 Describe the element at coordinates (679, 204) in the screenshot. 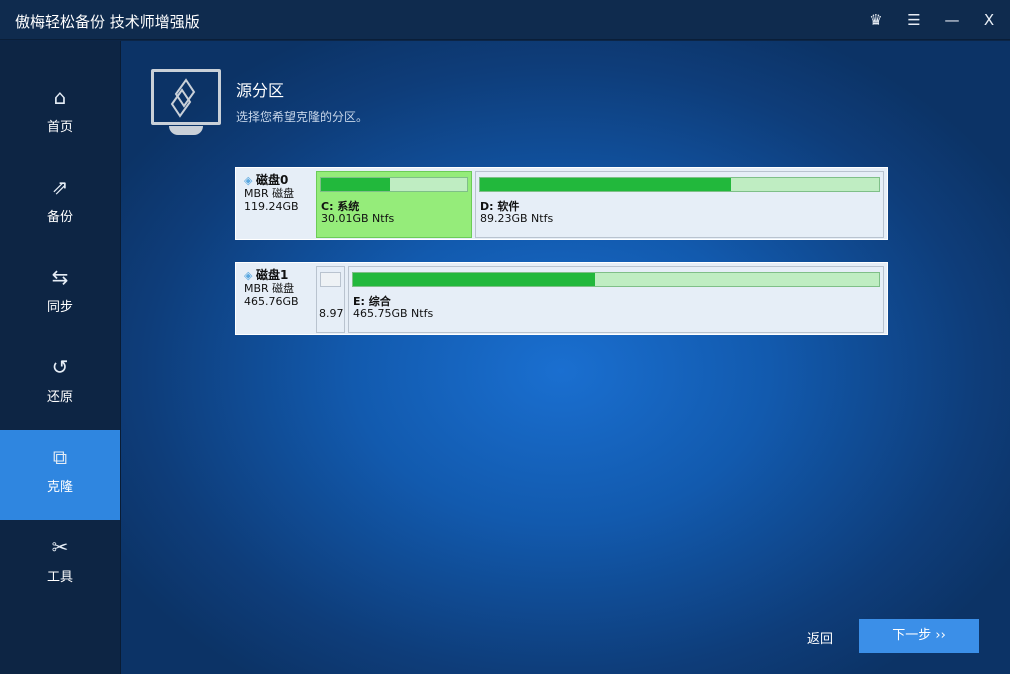

I see `partition: D: 软件 89.23GB Ntfs` at that location.